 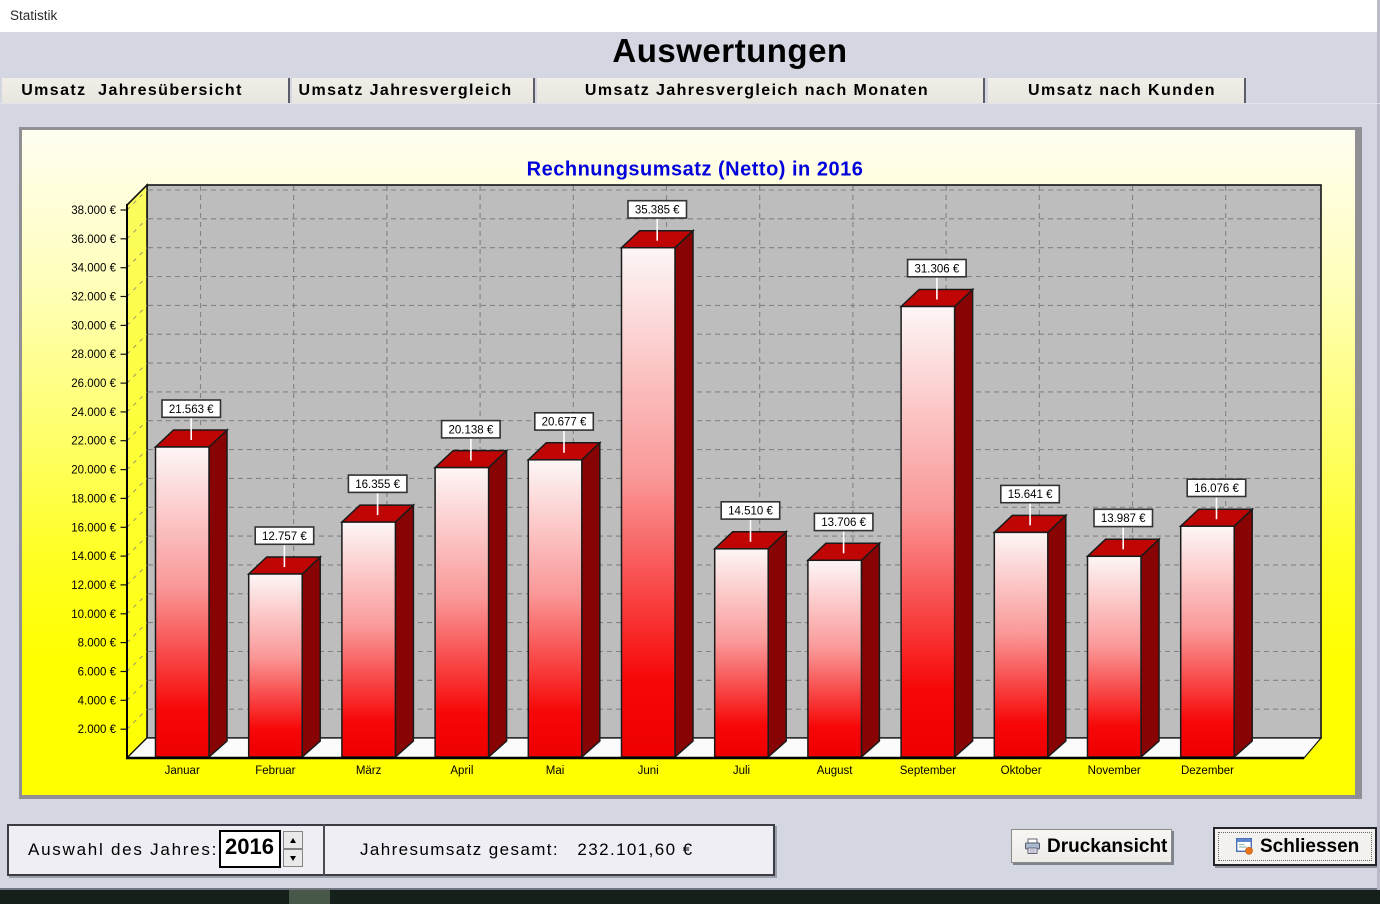 What do you see at coordinates (1030, 495) in the screenshot?
I see `svg-text: 15.641 €` at bounding box center [1030, 495].